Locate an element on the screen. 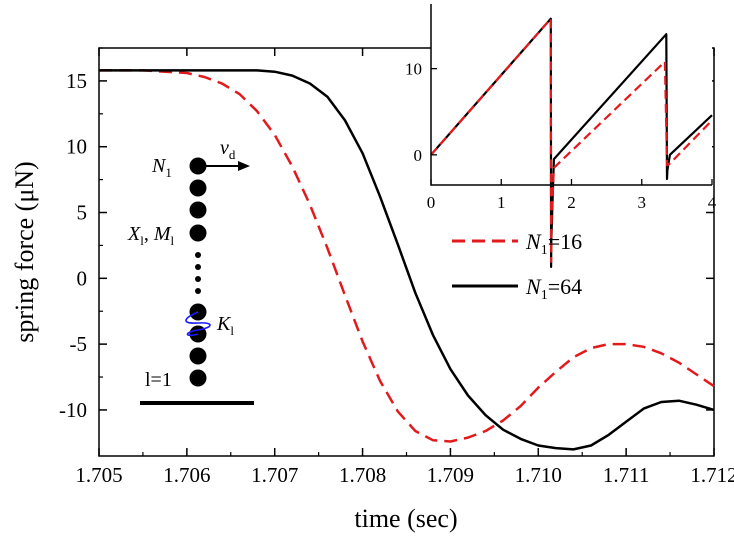  label-vd: vd is located at coordinates (228, 149).